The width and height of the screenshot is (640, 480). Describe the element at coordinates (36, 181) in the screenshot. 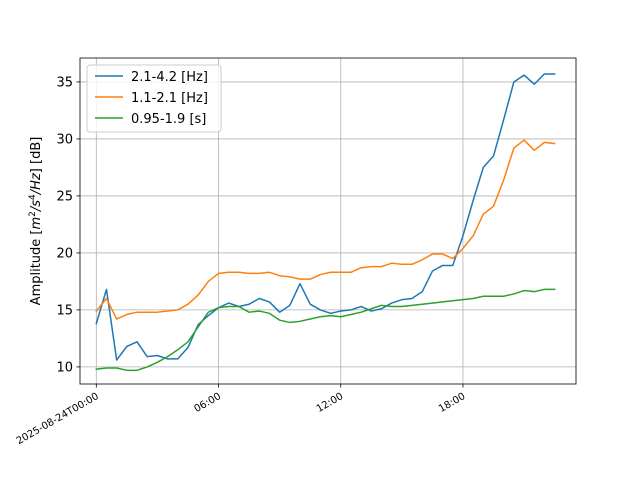

I see `y-label-hz: Hz` at that location.